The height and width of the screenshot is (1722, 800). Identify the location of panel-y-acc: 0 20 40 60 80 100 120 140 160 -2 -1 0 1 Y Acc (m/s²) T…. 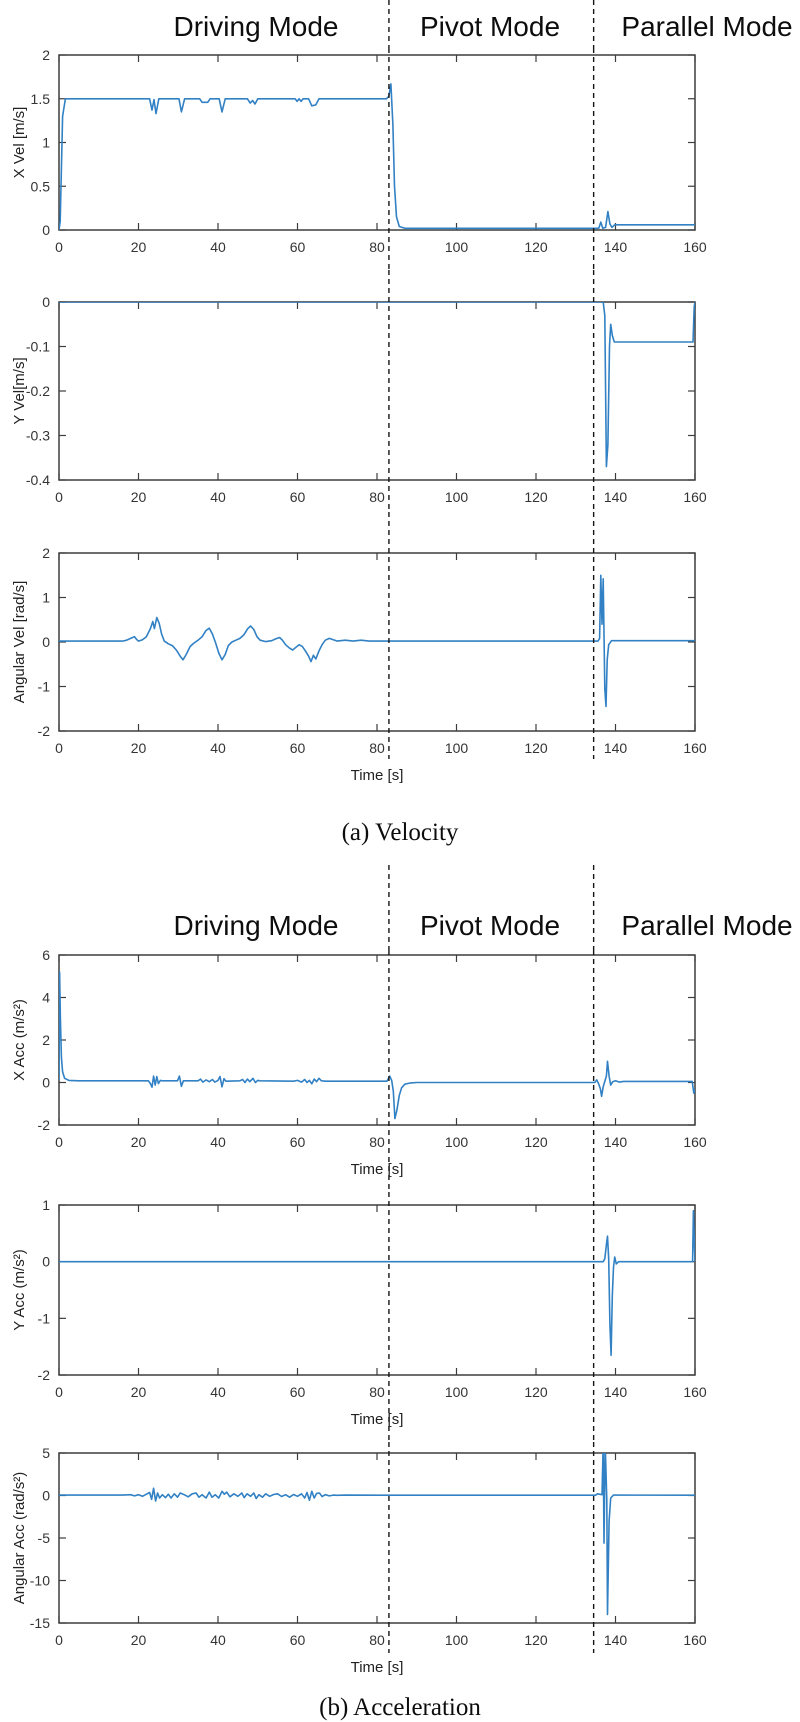
(400, 1317).